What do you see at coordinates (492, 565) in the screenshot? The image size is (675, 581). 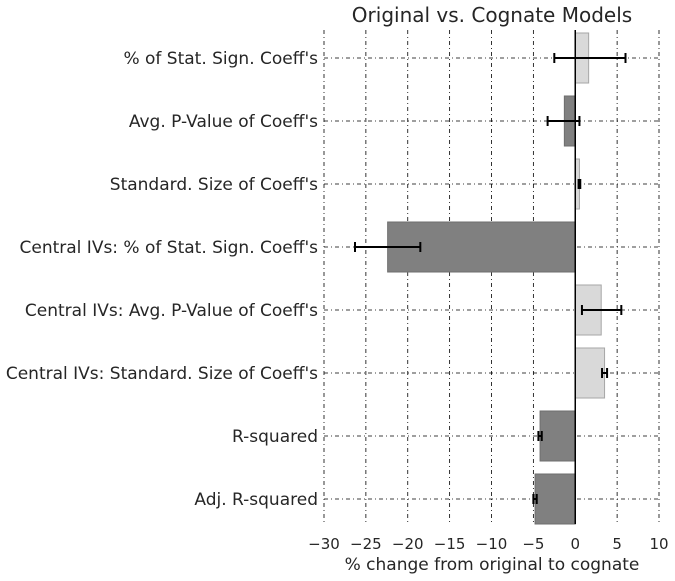 I see `x-axis-label: % change from original to cognate` at bounding box center [492, 565].